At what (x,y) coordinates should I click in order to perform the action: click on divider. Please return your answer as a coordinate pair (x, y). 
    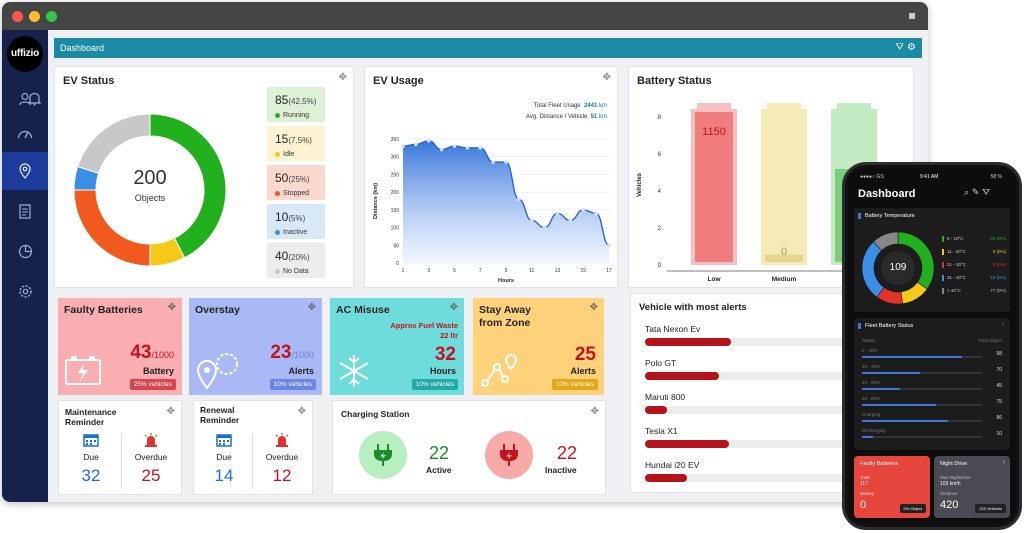
    Looking at the image, I should click on (252, 461).